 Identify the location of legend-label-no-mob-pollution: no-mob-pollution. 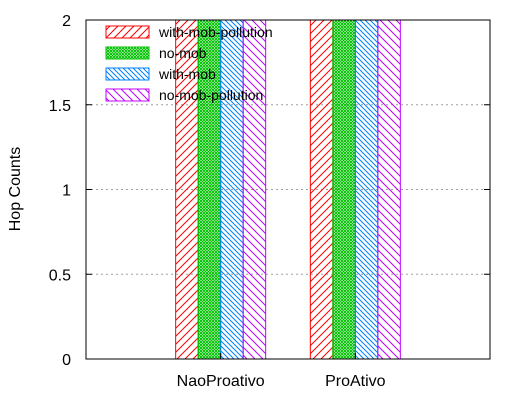
(211, 95).